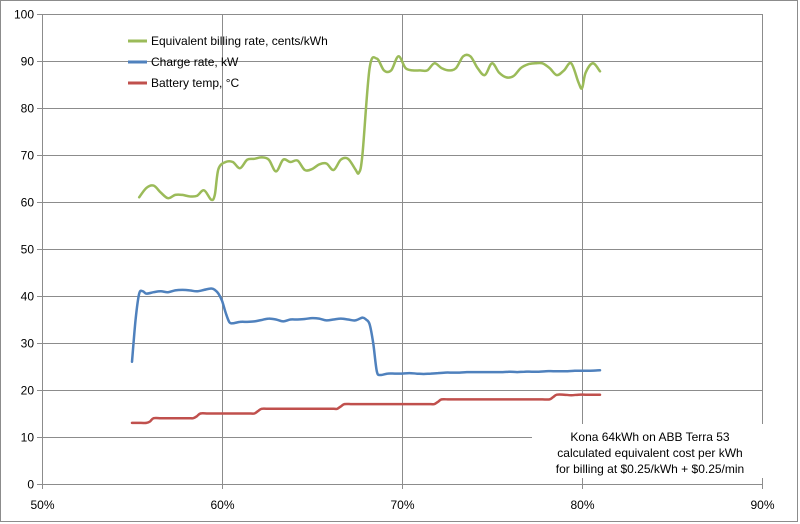 This screenshot has width=800, height=524. What do you see at coordinates (239, 41) in the screenshot?
I see `legend-label-billing-rate: Equivalent billing rate, cents/kWh` at bounding box center [239, 41].